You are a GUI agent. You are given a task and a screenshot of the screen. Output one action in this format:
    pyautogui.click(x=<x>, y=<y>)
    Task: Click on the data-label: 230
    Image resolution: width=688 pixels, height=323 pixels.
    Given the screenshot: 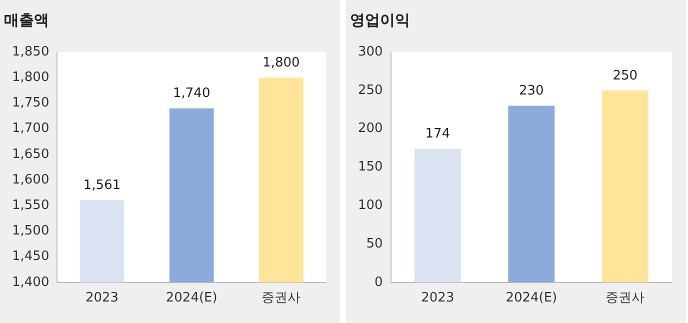 What is the action you would take?
    pyautogui.click(x=531, y=91)
    